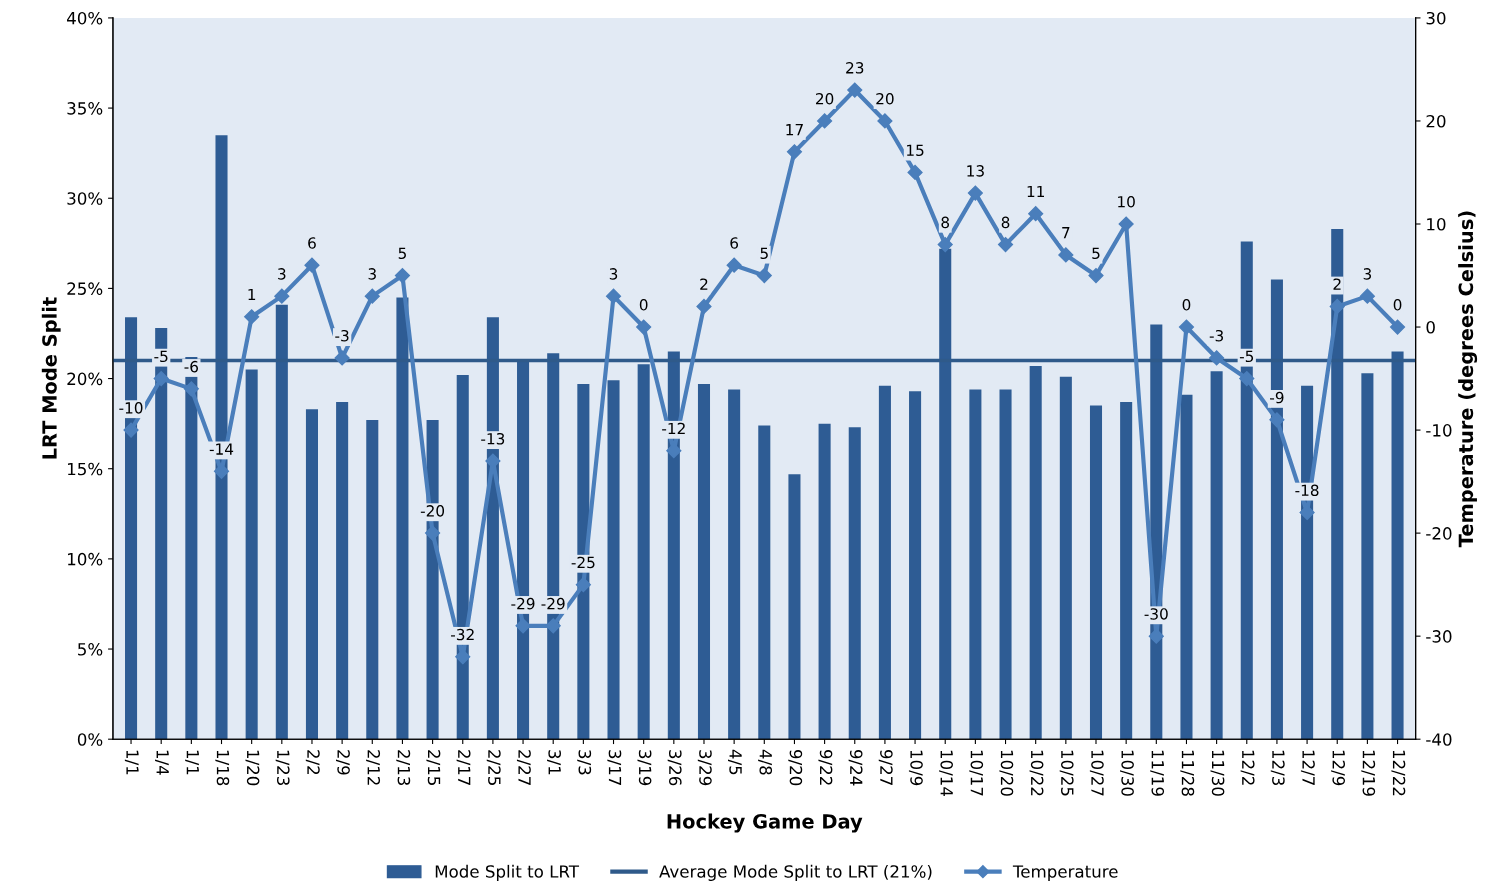 The width and height of the screenshot is (1506, 896). Describe the element at coordinates (1338, 768) in the screenshot. I see `x-tick-label: 12/9` at that location.